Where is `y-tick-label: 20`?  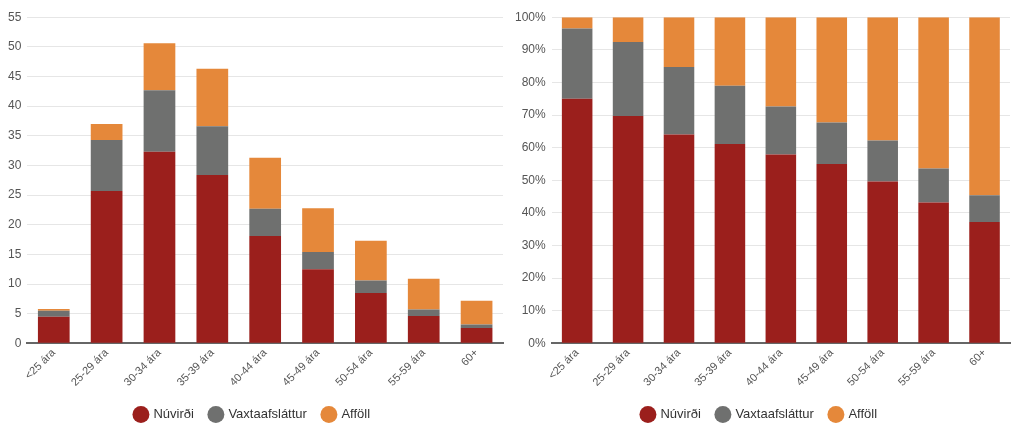 y-tick-label: 20 is located at coordinates (14, 224).